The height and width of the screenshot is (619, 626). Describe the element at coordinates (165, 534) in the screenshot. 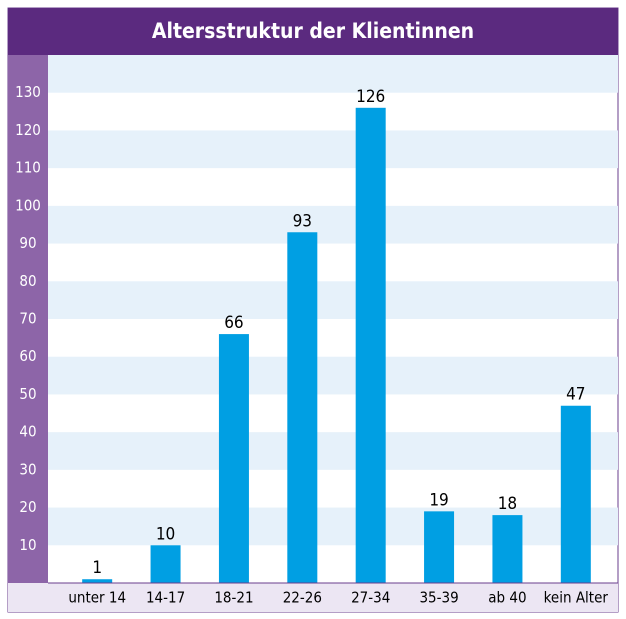

I see `value-label: 10` at that location.